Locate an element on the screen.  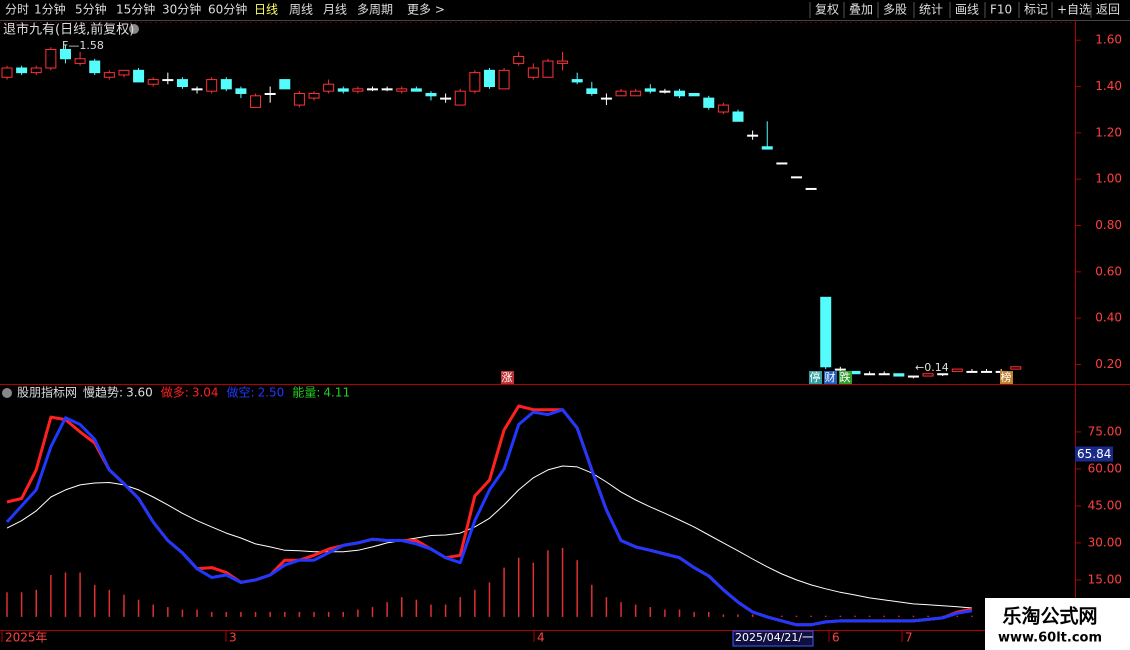
y-tick-label: 0.80 is located at coordinates (1108, 225).